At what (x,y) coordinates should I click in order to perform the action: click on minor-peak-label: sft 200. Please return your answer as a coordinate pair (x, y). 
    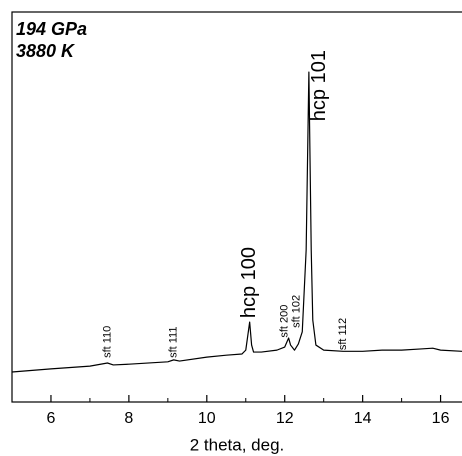
    Looking at the image, I should click on (285, 321).